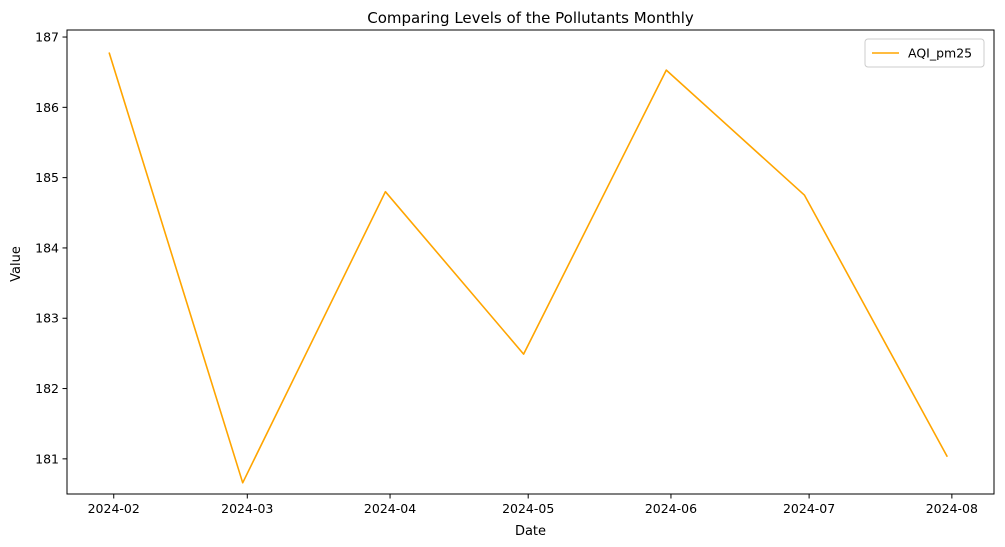 The width and height of the screenshot is (1005, 547). What do you see at coordinates (47, 388) in the screenshot?
I see `y-tick-label: 182` at bounding box center [47, 388].